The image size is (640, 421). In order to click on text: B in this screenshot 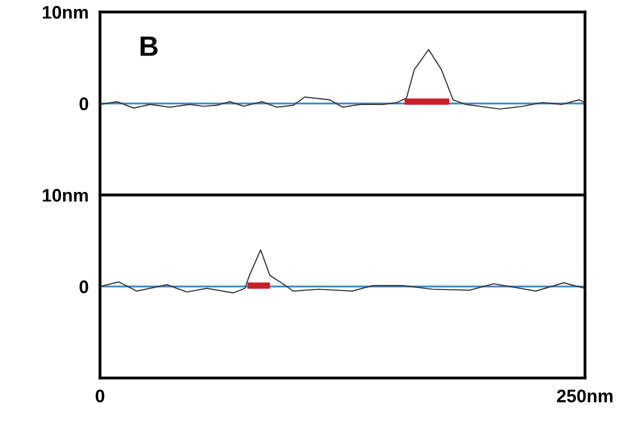, I will do `click(149, 46)`.